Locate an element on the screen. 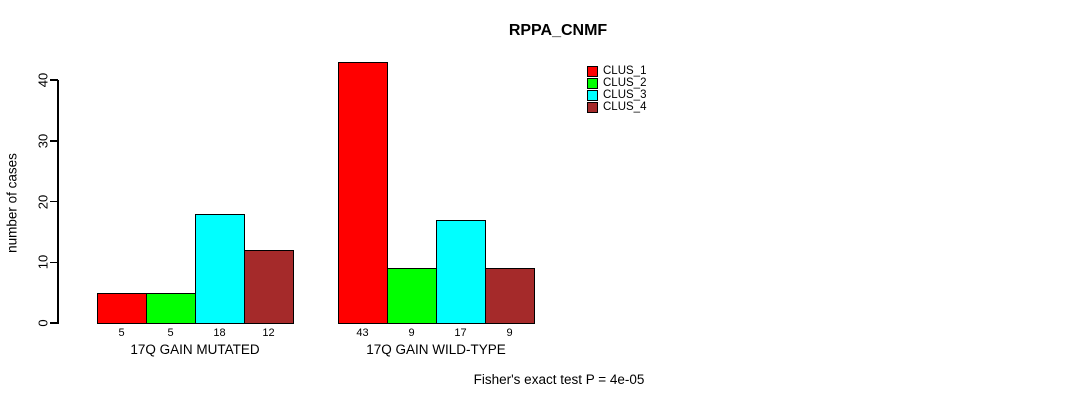 This screenshot has width=1090, height=400. y-tick-label: 10 is located at coordinates (43, 262).